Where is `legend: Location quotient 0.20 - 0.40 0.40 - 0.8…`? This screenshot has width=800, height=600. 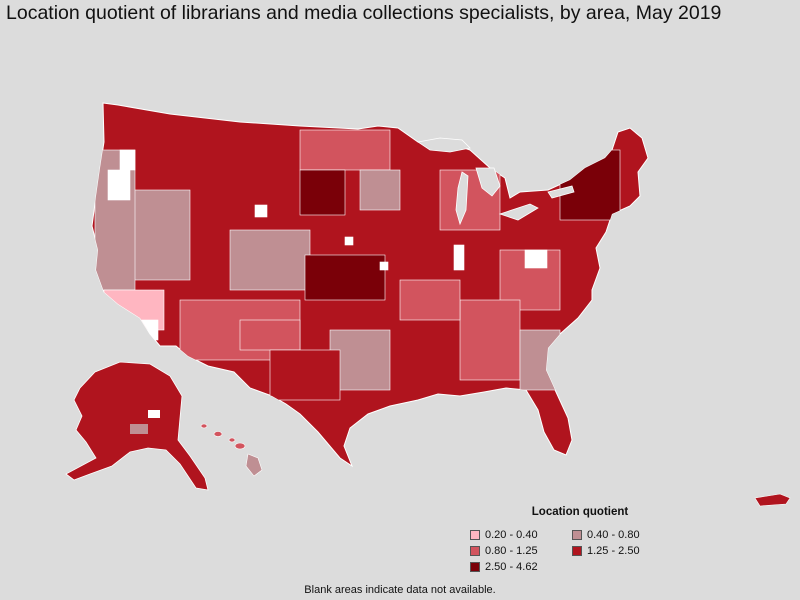 legend: Location quotient 0.20 - 0.40 0.40 - 0.8… is located at coordinates (590, 540).